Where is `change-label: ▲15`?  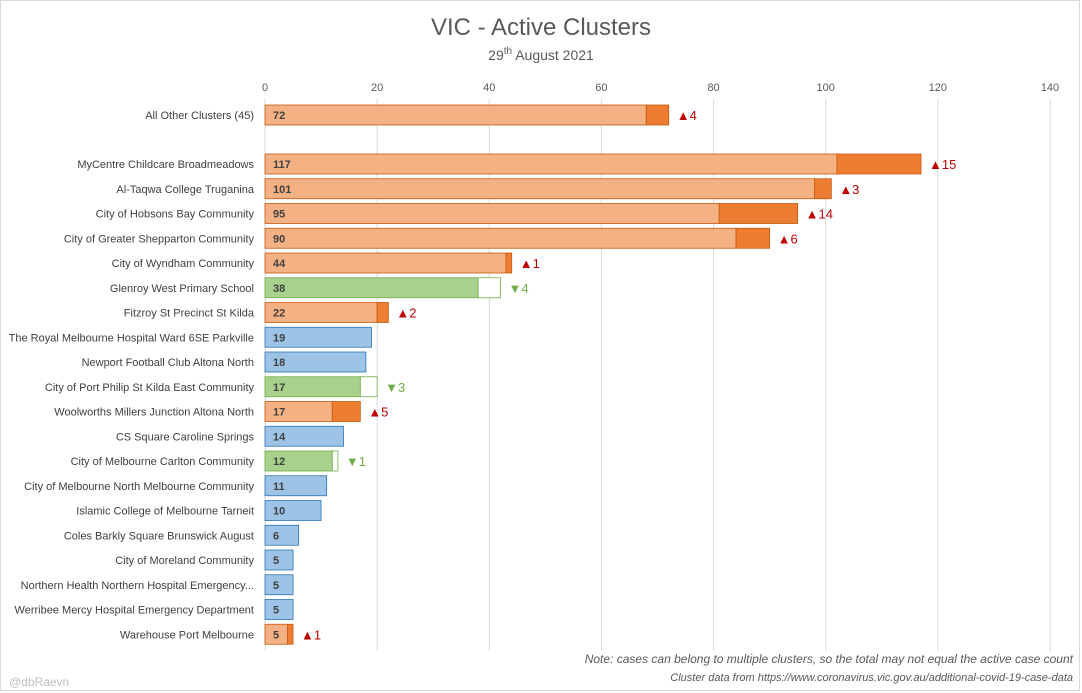
change-label: ▲15 is located at coordinates (942, 164).